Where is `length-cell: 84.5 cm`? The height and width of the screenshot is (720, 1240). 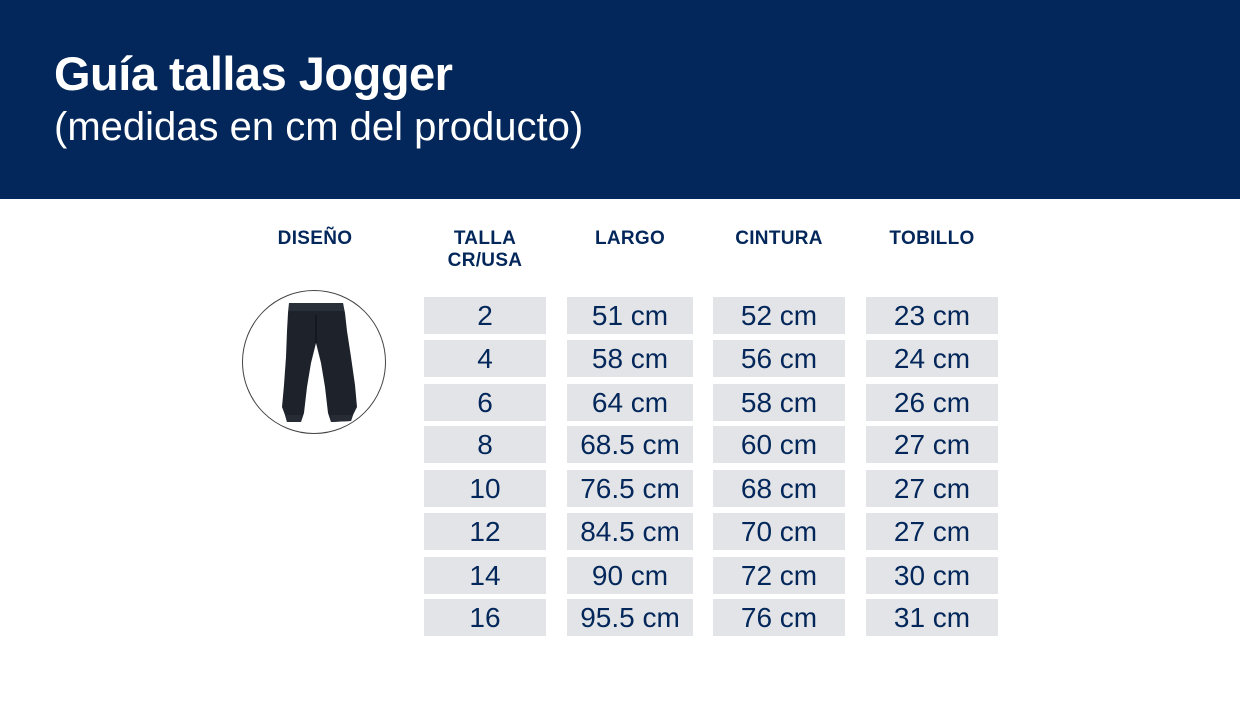 length-cell: 84.5 cm is located at coordinates (630, 531).